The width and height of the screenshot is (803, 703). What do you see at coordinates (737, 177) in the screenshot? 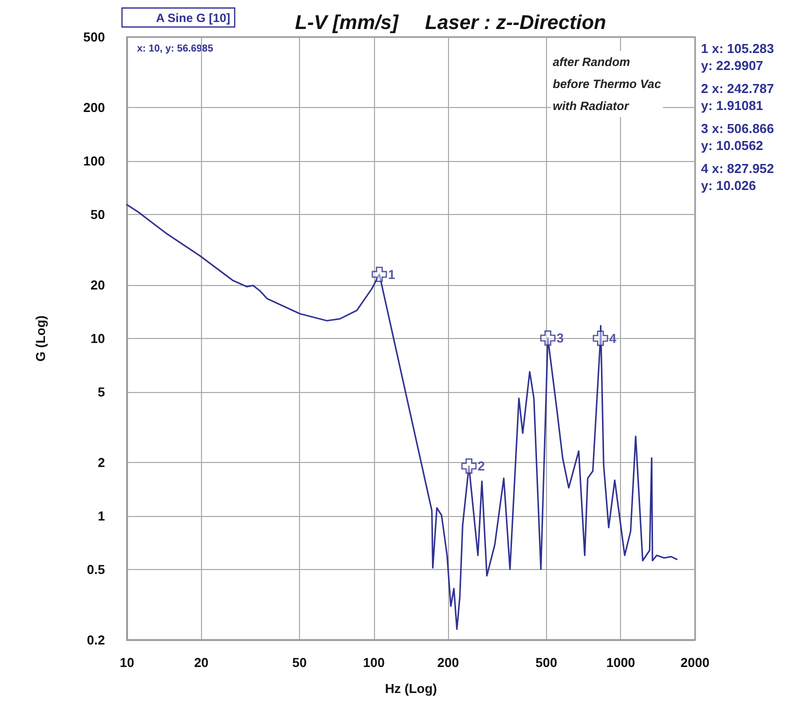
I see `text: 4 x: 827.952 y: 10.026` at bounding box center [737, 177].